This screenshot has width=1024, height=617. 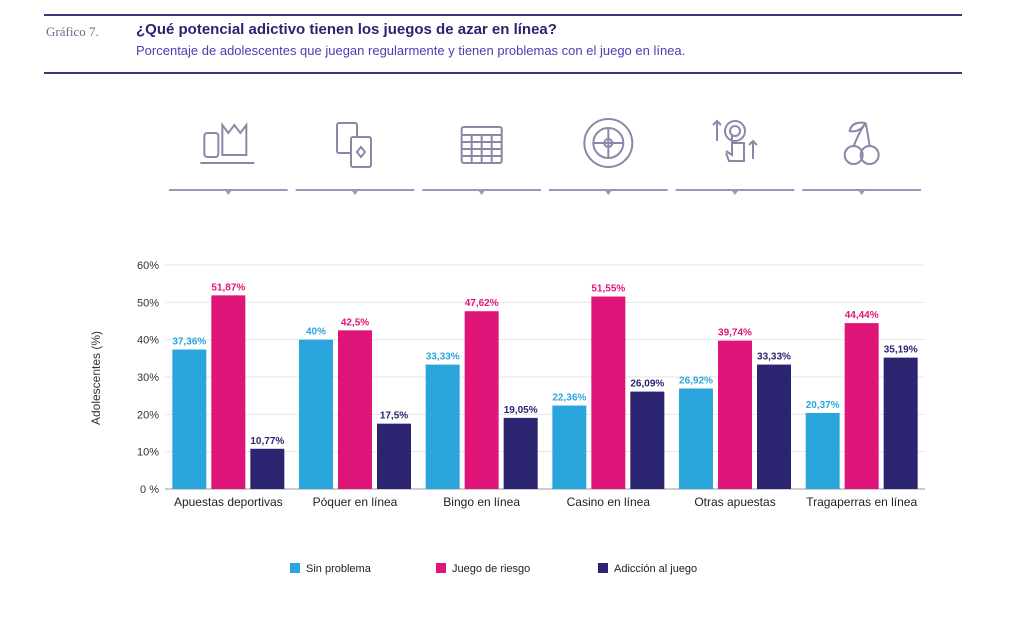 What do you see at coordinates (901, 350) in the screenshot?
I see `data-label: 35,19%` at bounding box center [901, 350].